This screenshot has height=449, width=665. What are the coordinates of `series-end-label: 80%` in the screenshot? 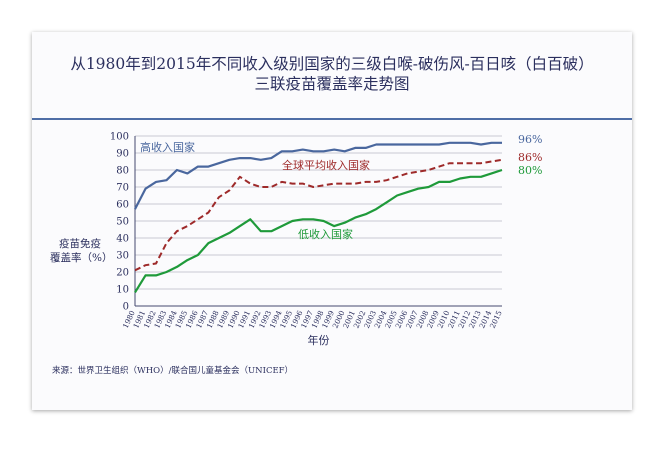 It's located at (530, 170).